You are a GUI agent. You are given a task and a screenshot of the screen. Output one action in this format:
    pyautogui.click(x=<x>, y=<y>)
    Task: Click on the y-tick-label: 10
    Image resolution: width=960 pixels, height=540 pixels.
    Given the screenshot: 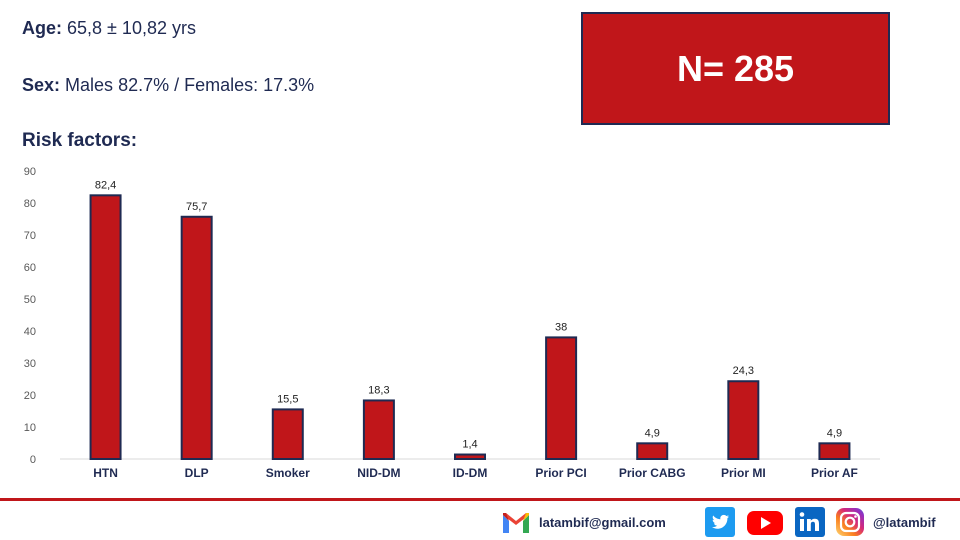 What is the action you would take?
    pyautogui.click(x=30, y=428)
    